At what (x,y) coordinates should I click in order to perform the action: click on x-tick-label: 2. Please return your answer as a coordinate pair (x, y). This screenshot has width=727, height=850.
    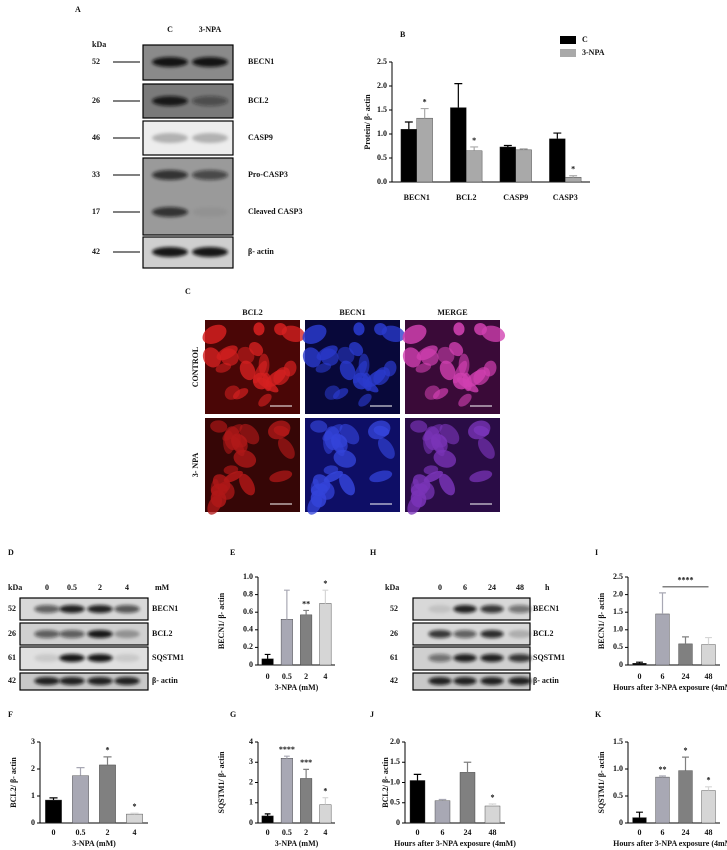
    Looking at the image, I should click on (306, 832).